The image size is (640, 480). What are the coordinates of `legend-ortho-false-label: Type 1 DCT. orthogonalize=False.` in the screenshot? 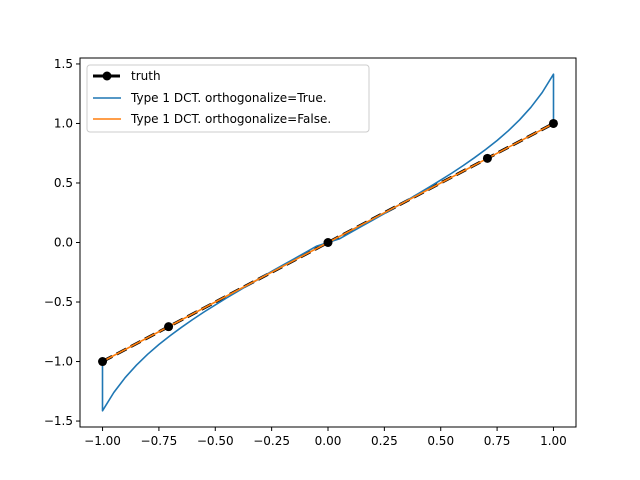 It's located at (230, 119).